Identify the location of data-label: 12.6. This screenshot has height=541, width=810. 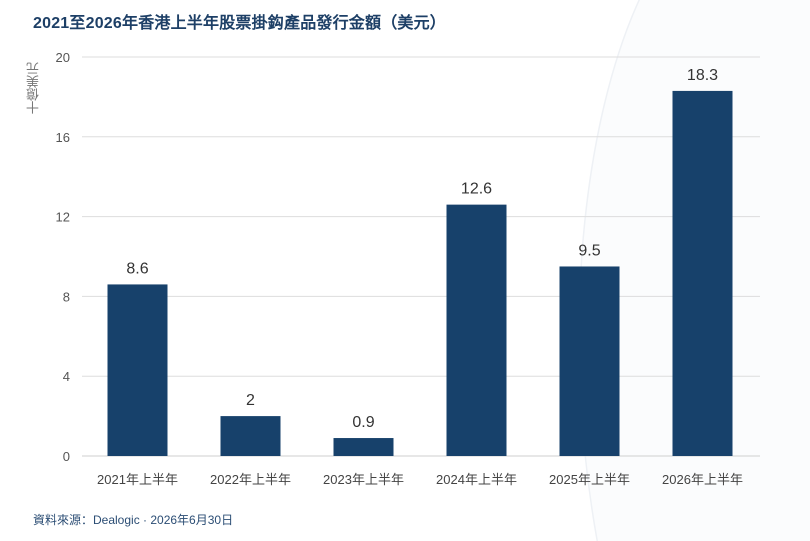
(476, 189).